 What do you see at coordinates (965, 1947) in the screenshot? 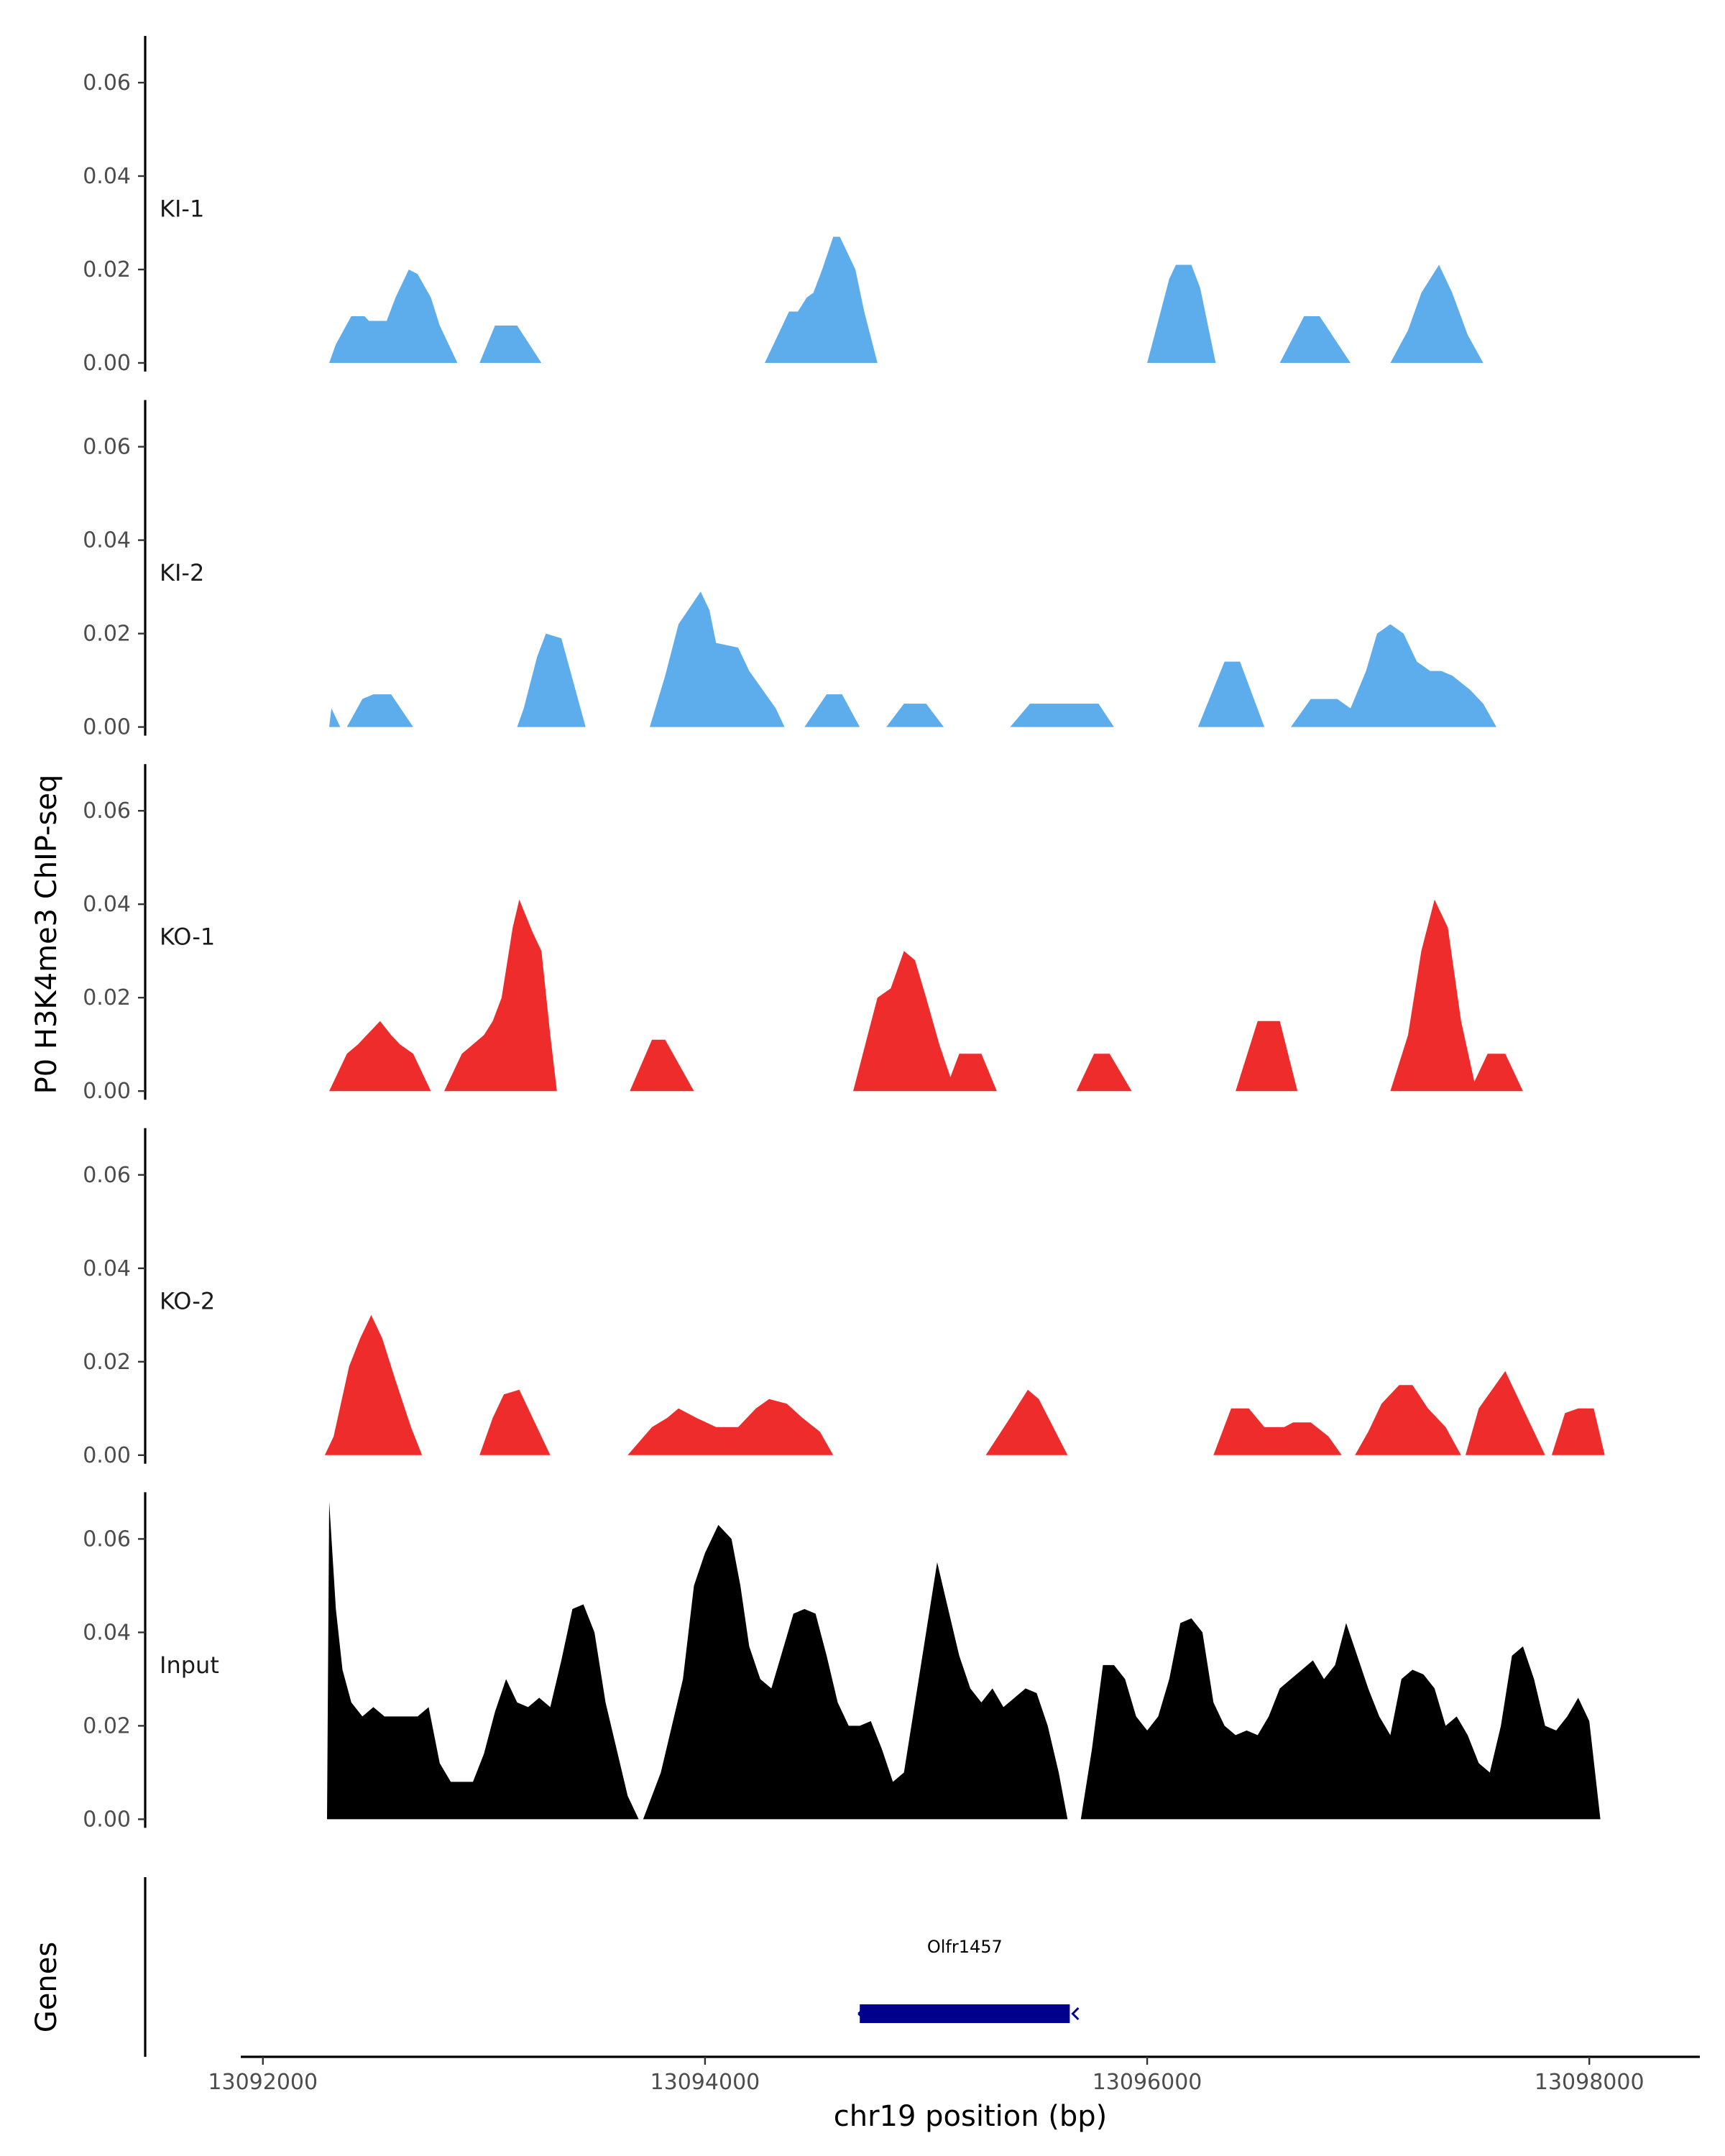
I see `gene-label: Olfr1457` at bounding box center [965, 1947].